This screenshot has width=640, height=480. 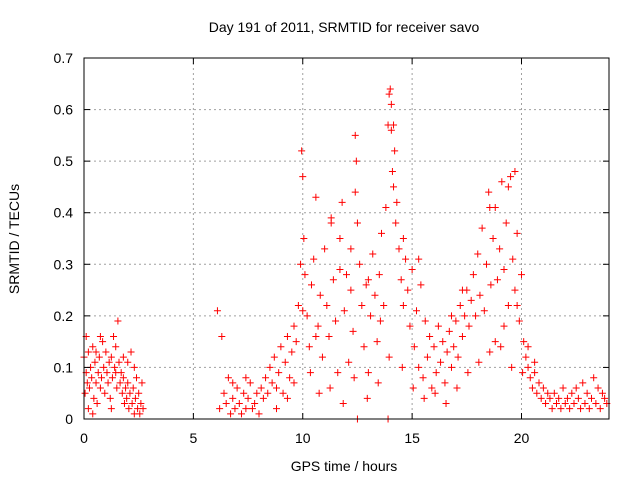 I want to click on y-tick-label: 0.1, so click(x=64, y=367).